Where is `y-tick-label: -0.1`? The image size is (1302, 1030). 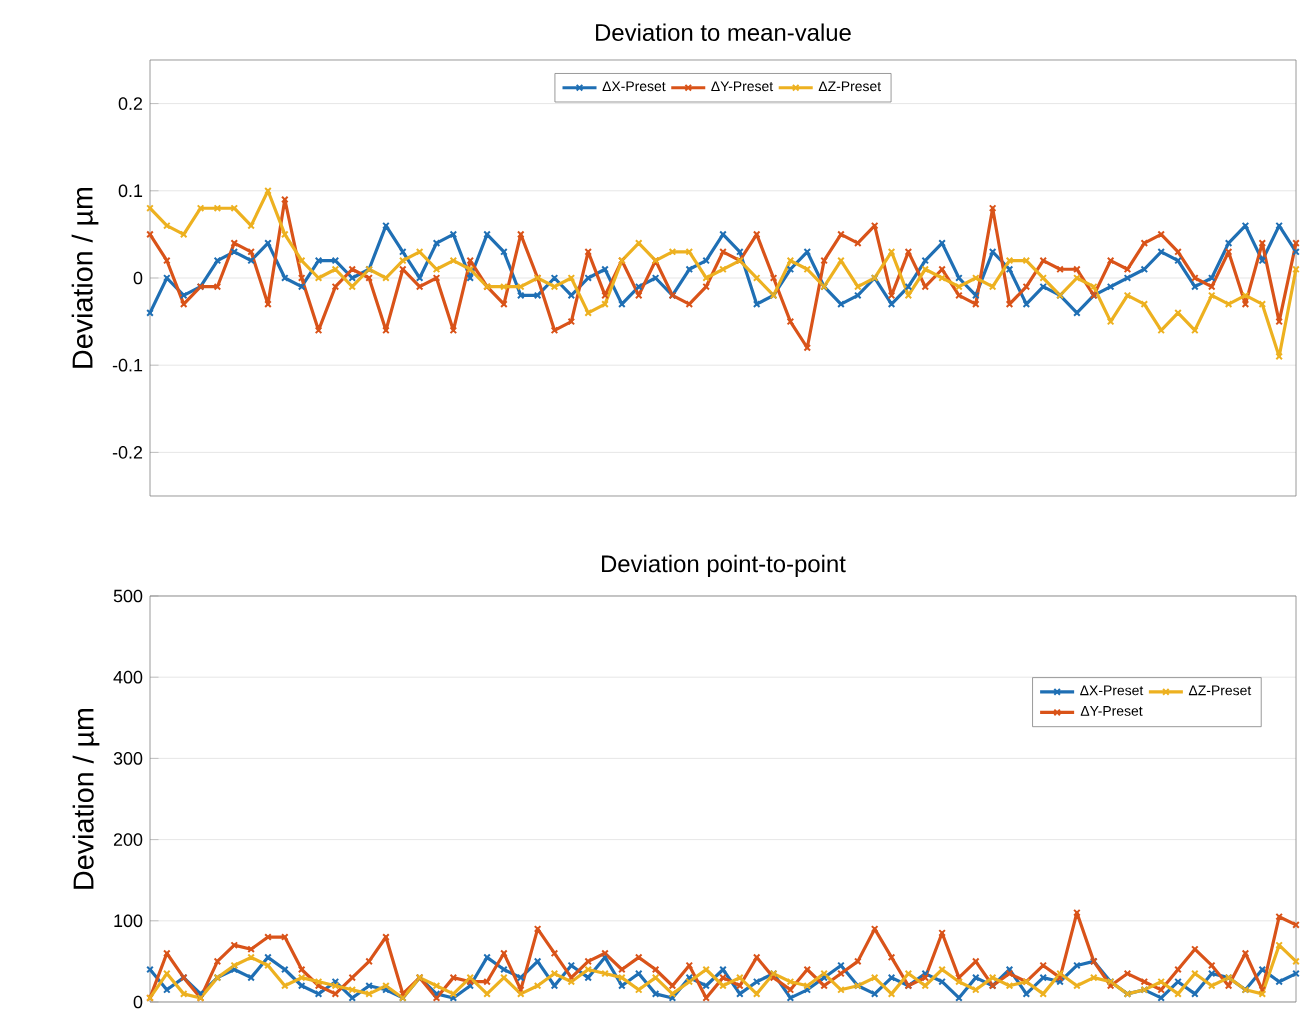 y-tick-label: -0.1 is located at coordinates (127, 365).